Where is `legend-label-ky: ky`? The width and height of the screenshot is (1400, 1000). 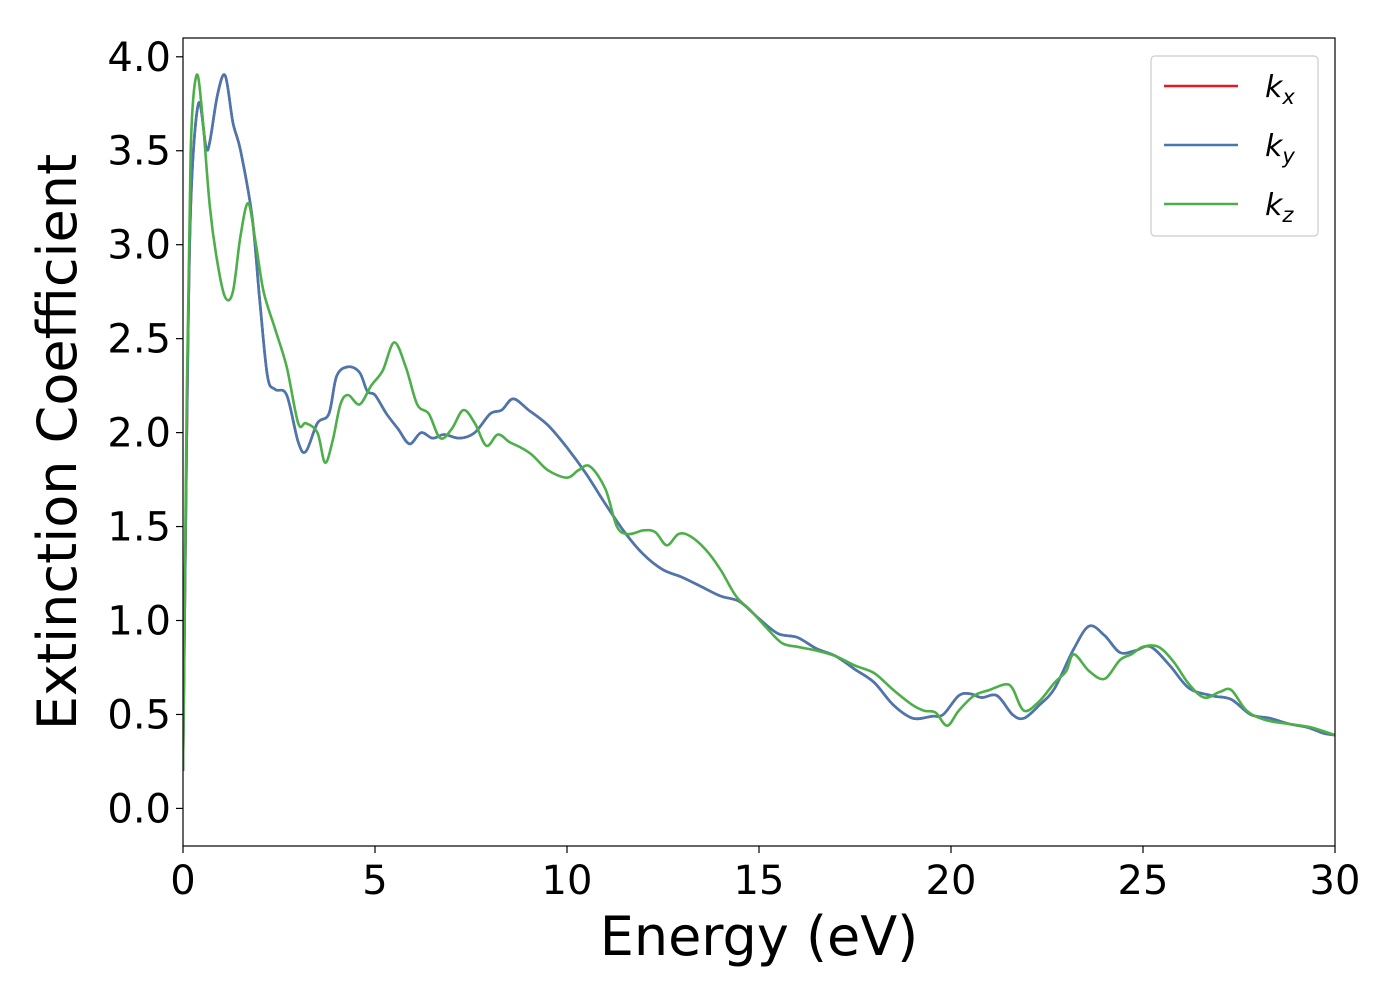
legend-label-ky: ky is located at coordinates (1280, 148).